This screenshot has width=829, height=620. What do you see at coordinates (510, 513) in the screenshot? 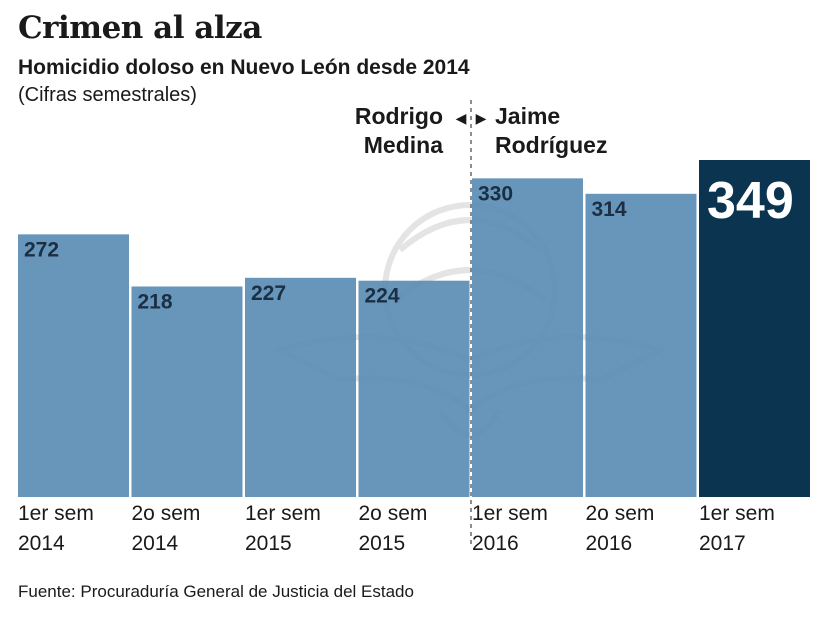
I see `tick-label-4-0: 1er sem` at bounding box center [510, 513].